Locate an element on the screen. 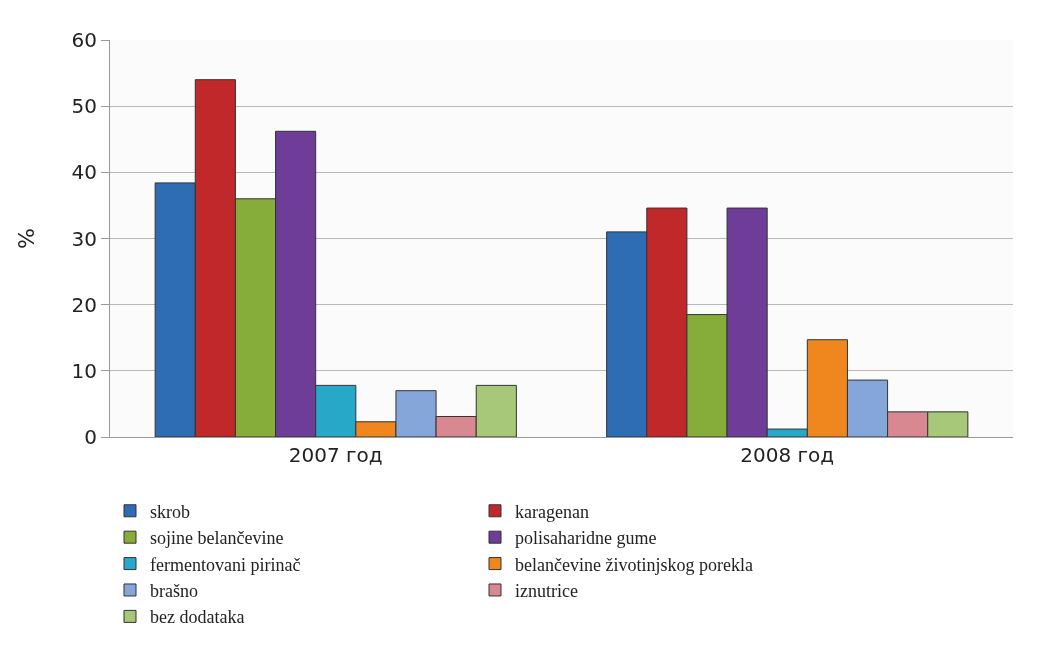  legend-label: sojine belančevine is located at coordinates (217, 538).